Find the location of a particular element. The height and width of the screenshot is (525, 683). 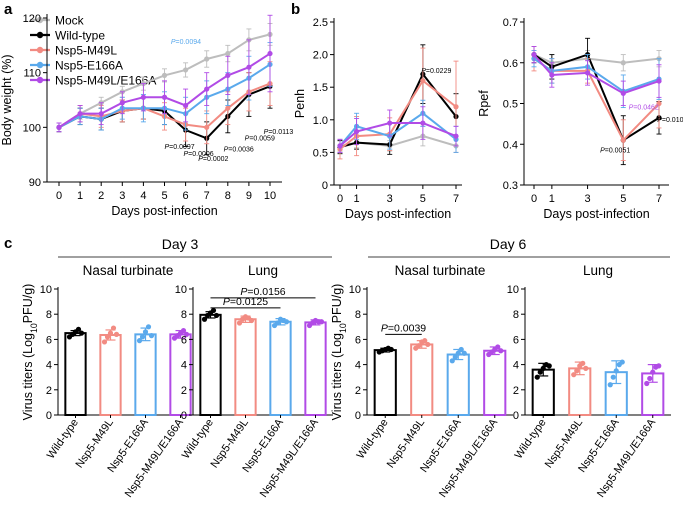

rpef-series-wild-type is located at coordinates (596, 101).